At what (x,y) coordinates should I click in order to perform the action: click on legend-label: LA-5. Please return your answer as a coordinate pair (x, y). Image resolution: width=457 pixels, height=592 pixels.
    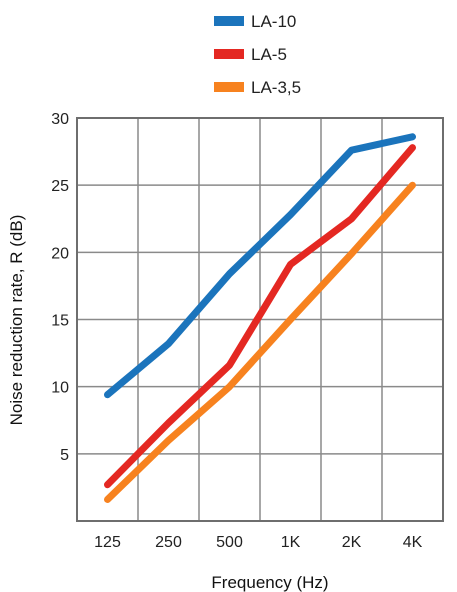
    Looking at the image, I should click on (269, 54).